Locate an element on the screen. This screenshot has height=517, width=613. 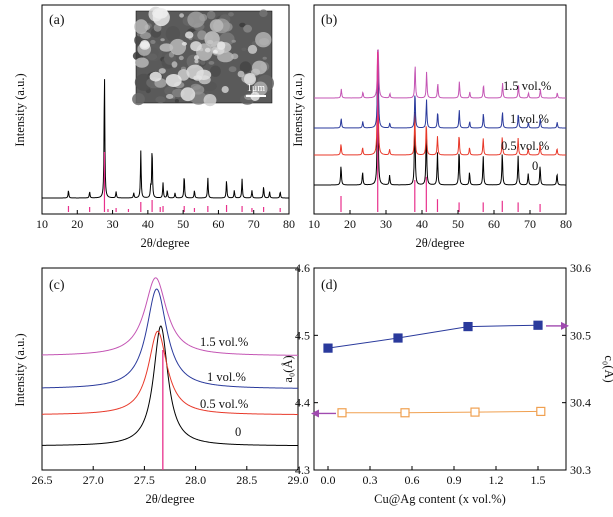
d-ytick-left-label: 4.6 is located at coordinates (302, 268).